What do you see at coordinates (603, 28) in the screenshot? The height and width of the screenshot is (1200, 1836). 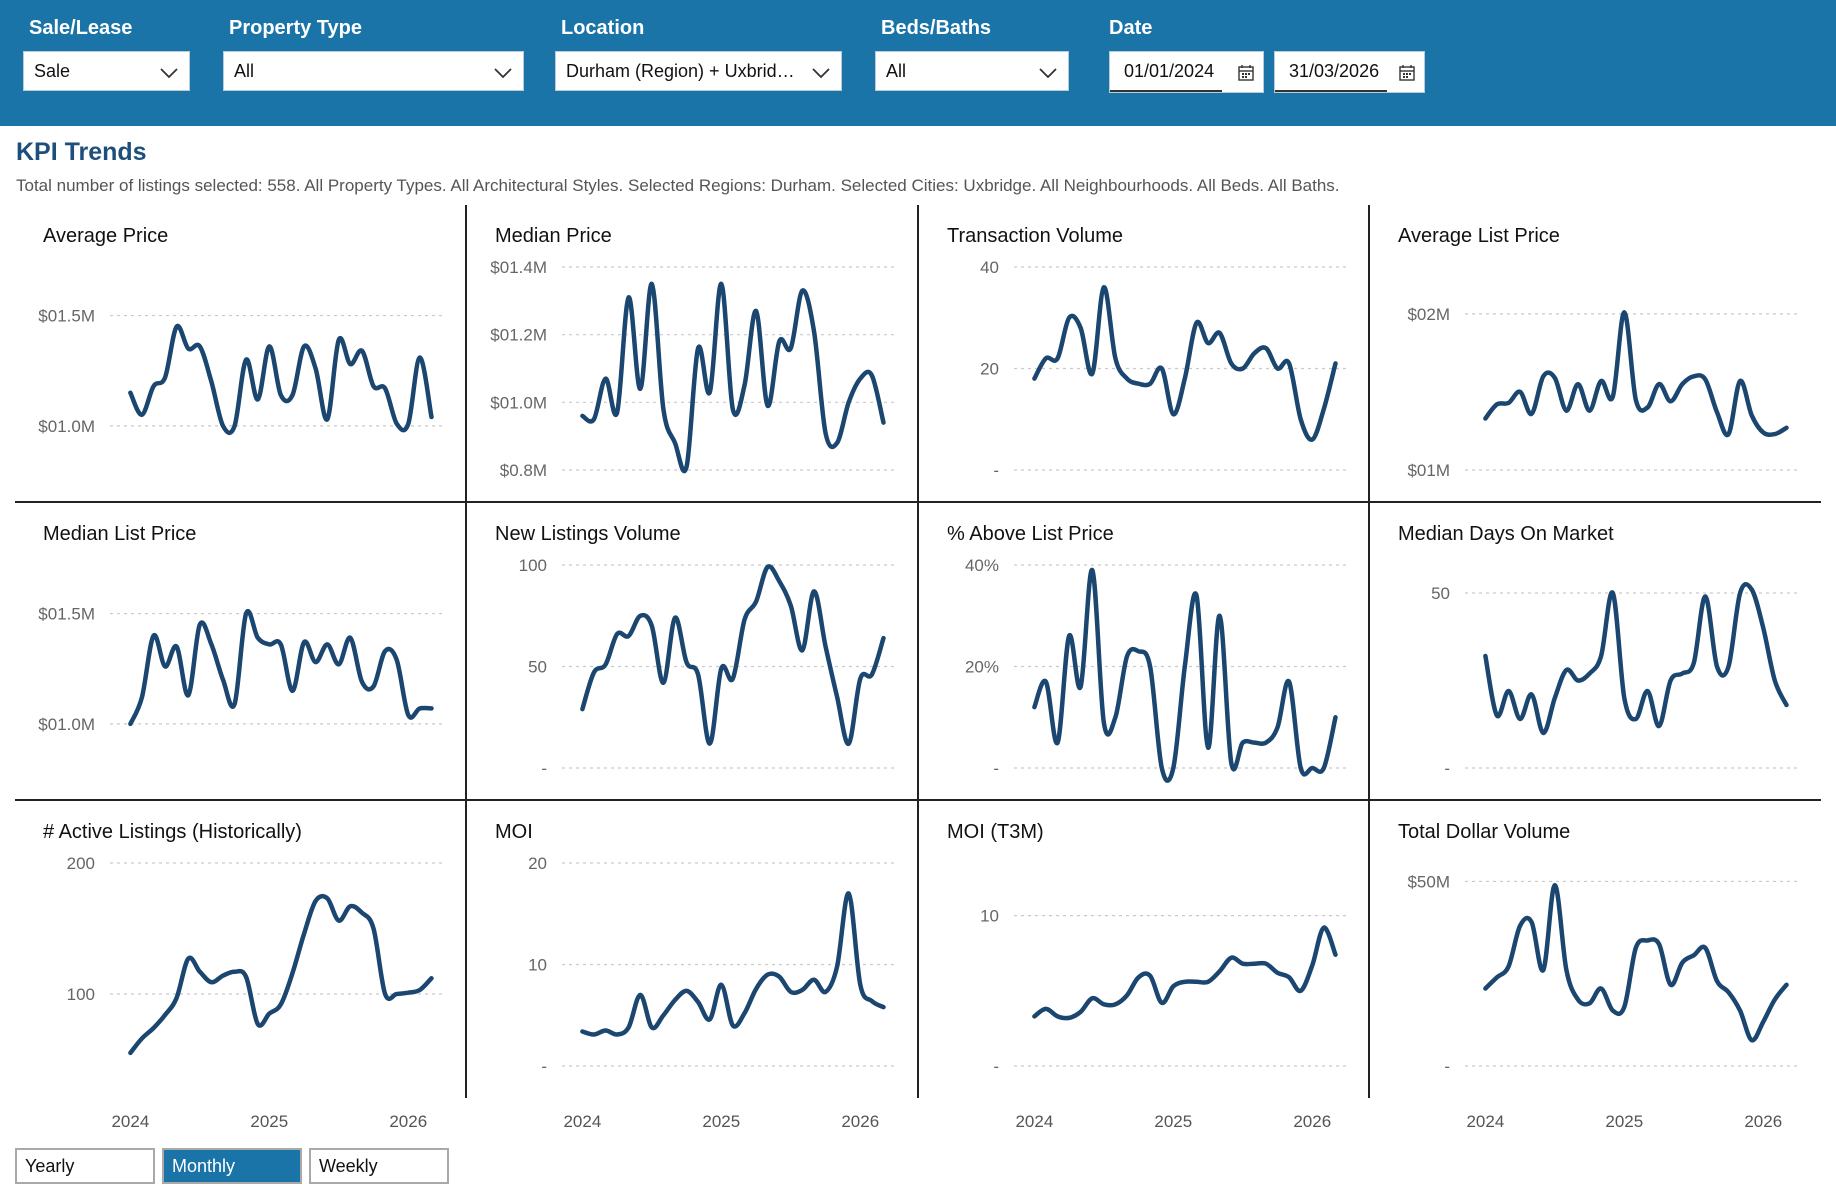 I see `location-label: Location` at bounding box center [603, 28].